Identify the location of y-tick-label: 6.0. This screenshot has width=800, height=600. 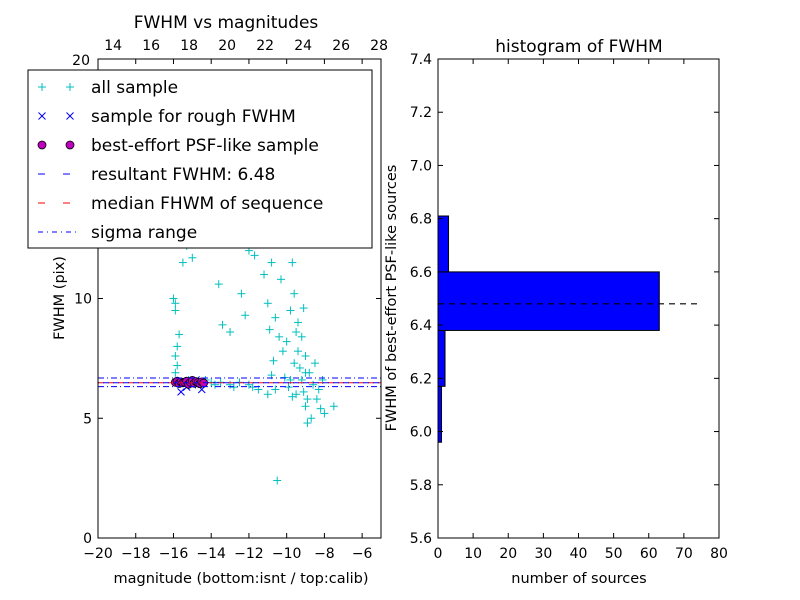
(421, 433).